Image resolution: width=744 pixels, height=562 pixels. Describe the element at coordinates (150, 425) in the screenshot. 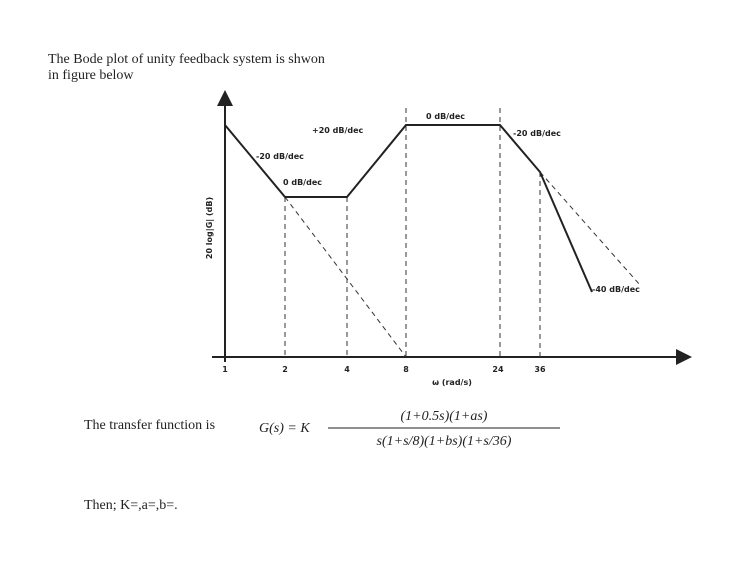

I see `transfer-prefix: The transfer function is` at that location.